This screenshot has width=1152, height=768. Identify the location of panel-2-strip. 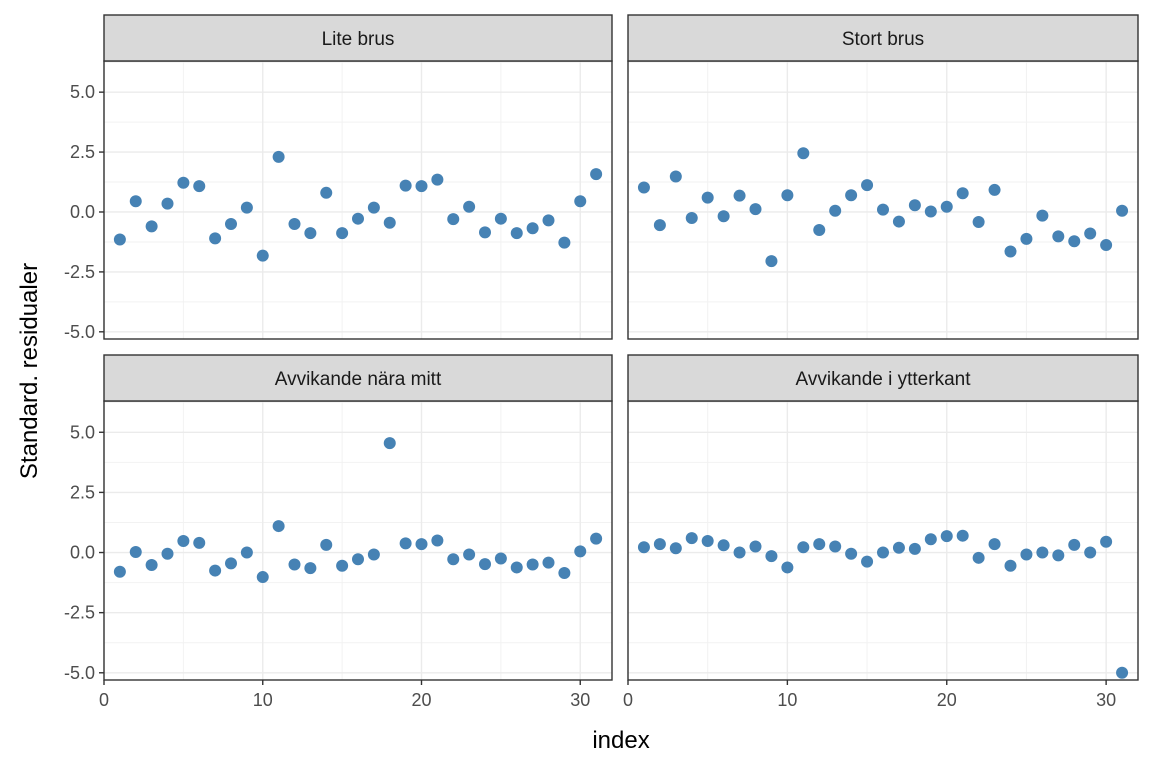
(883, 38).